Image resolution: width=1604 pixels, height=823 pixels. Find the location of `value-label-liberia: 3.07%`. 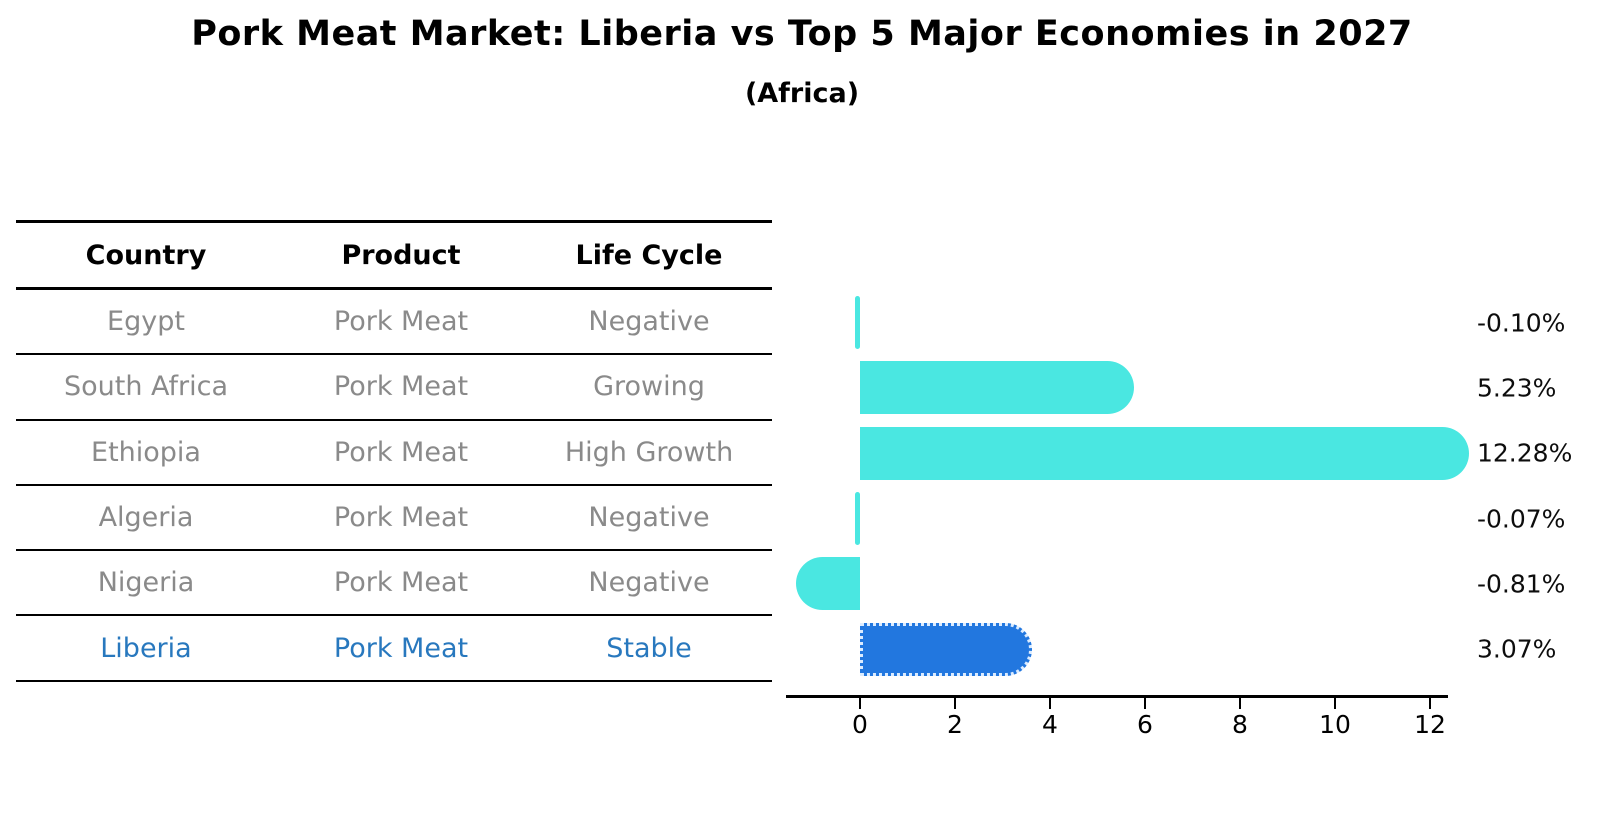

value-label-liberia: 3.07% is located at coordinates (1517, 649).